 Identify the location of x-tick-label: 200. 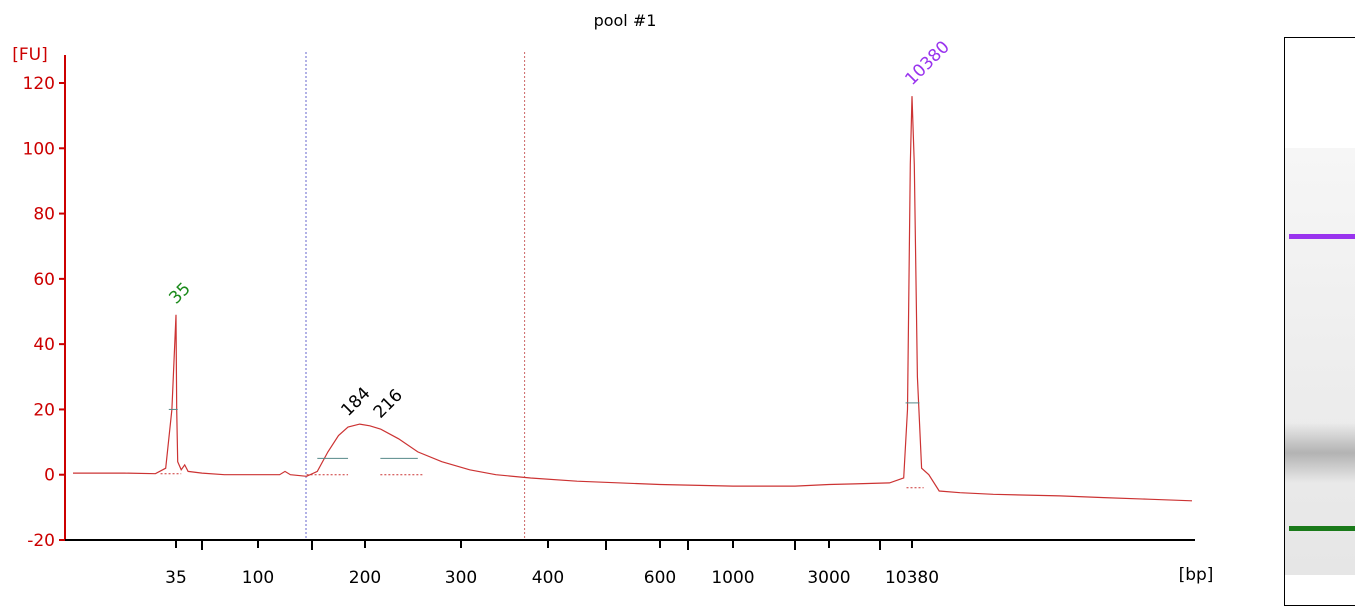
(365, 578).